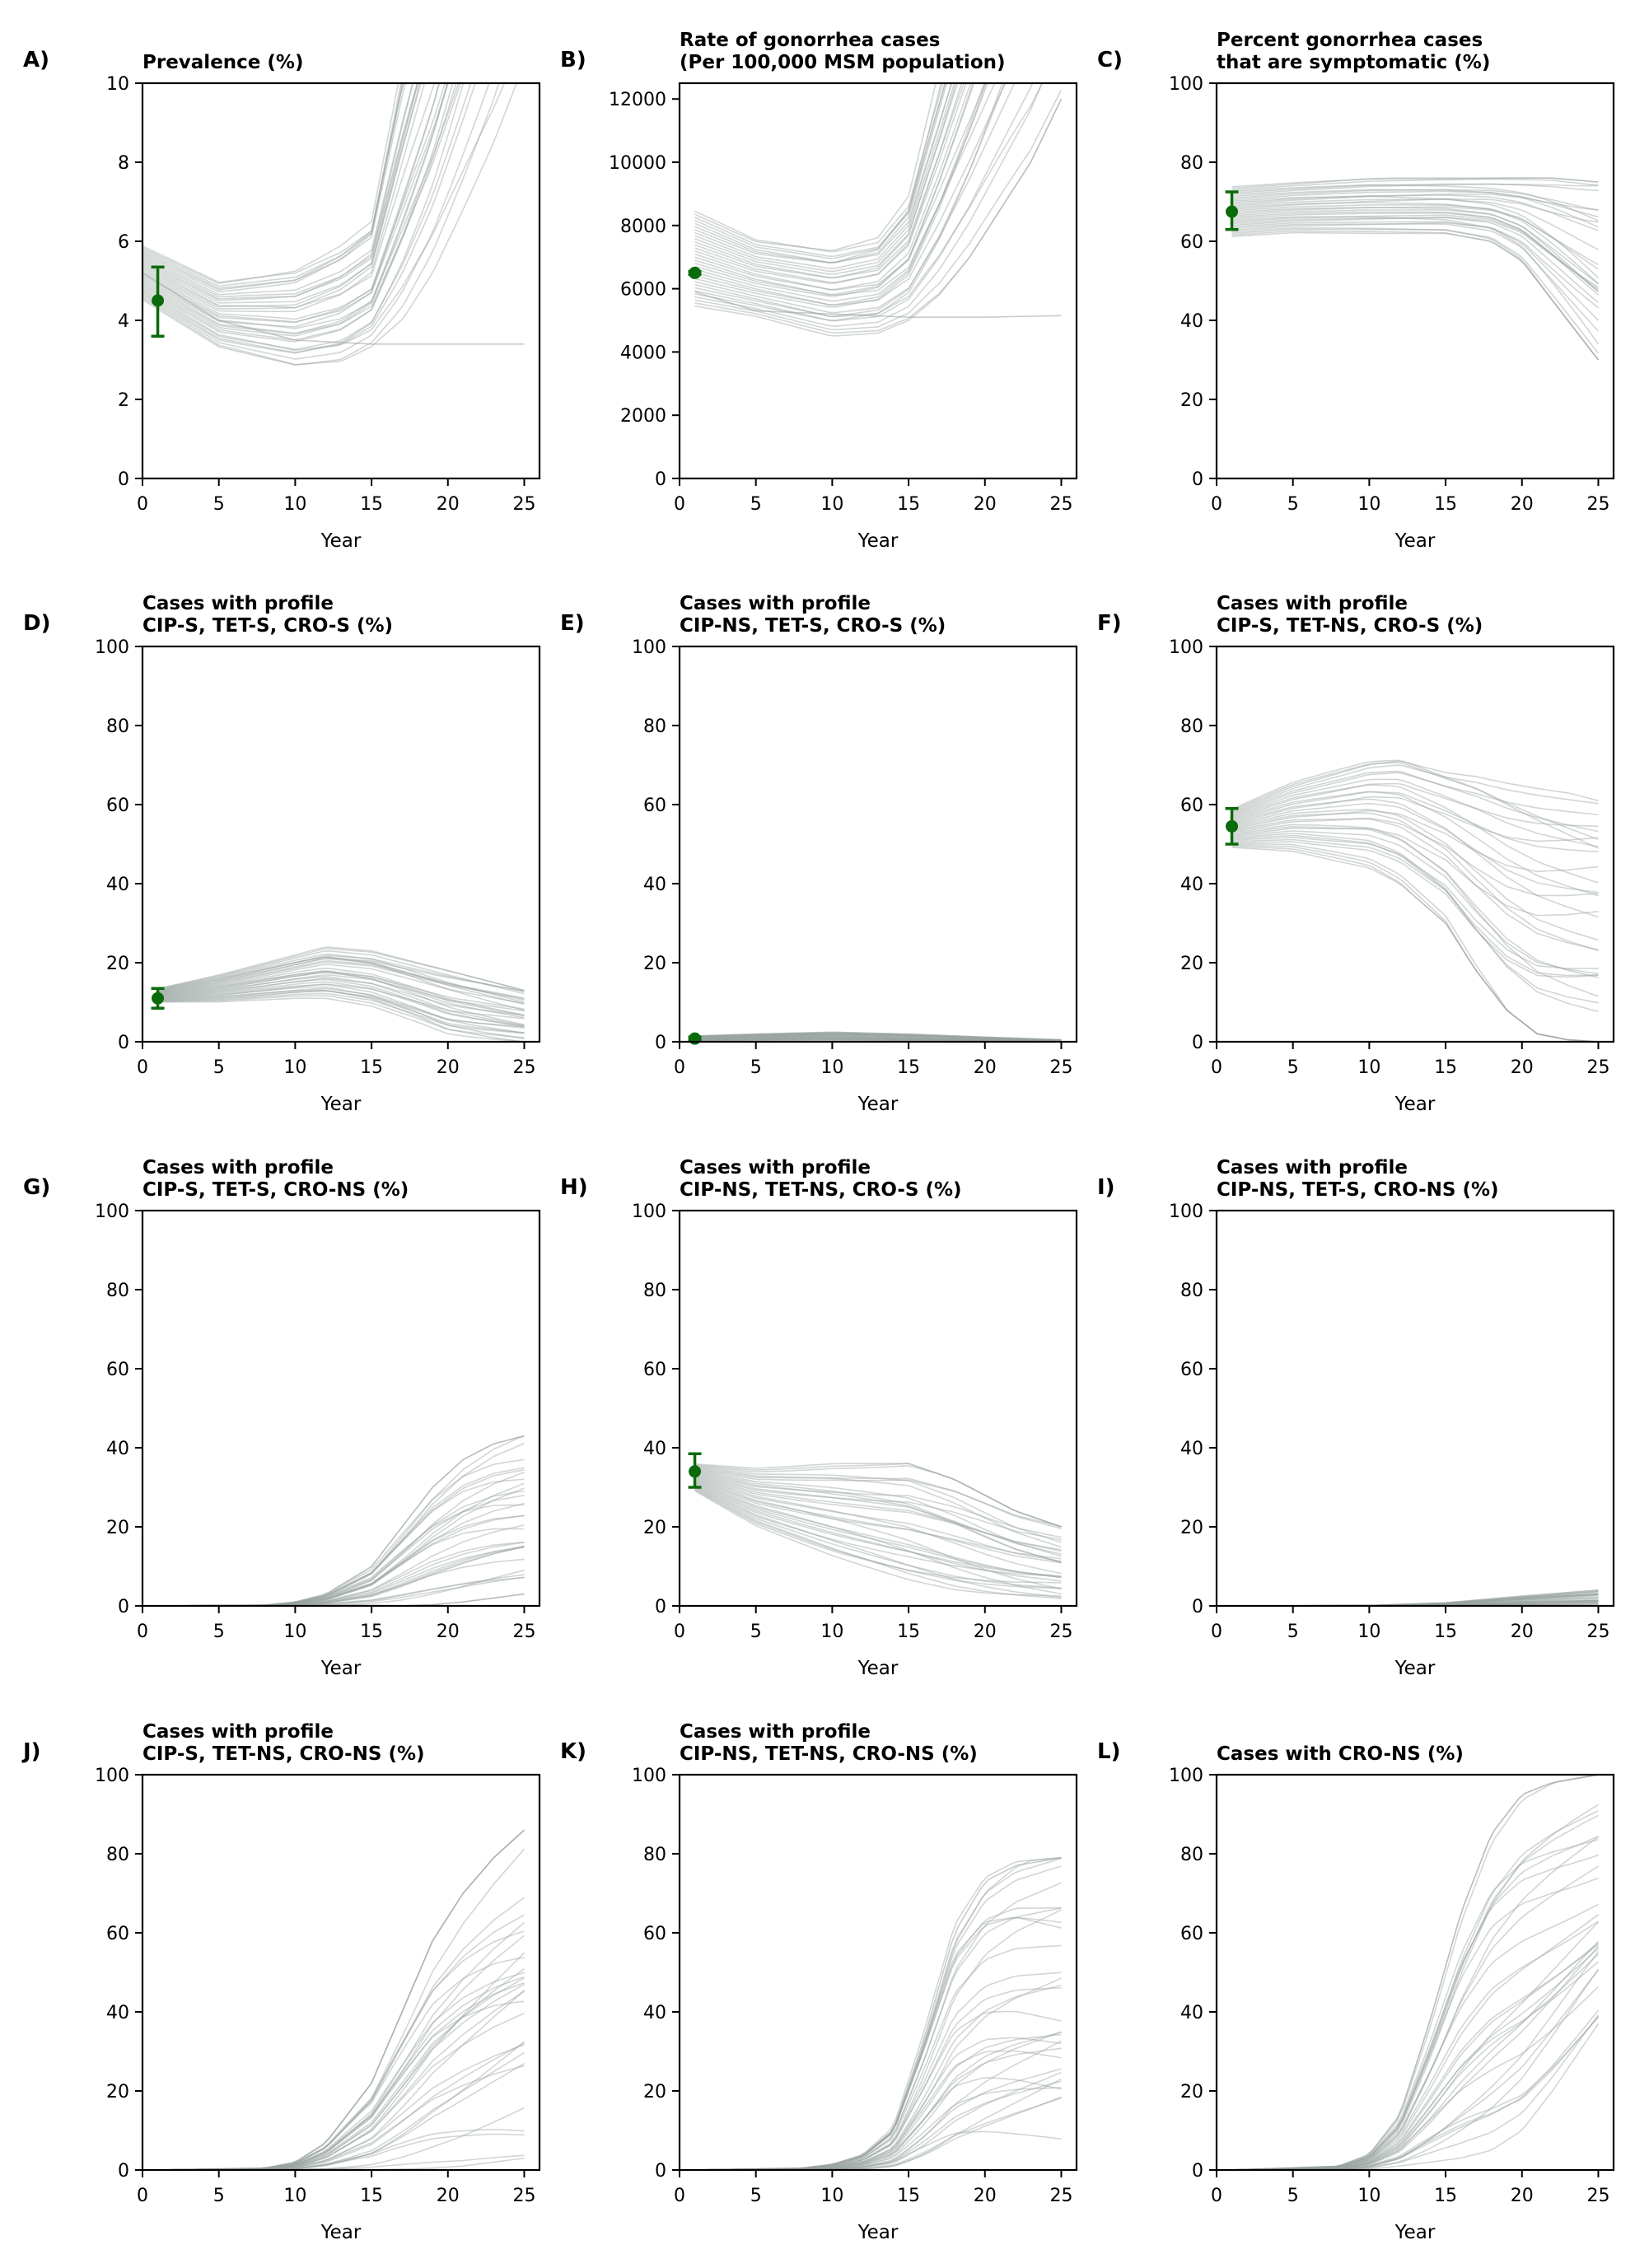  I want to click on y-tick-label: 4000, so click(643, 353).